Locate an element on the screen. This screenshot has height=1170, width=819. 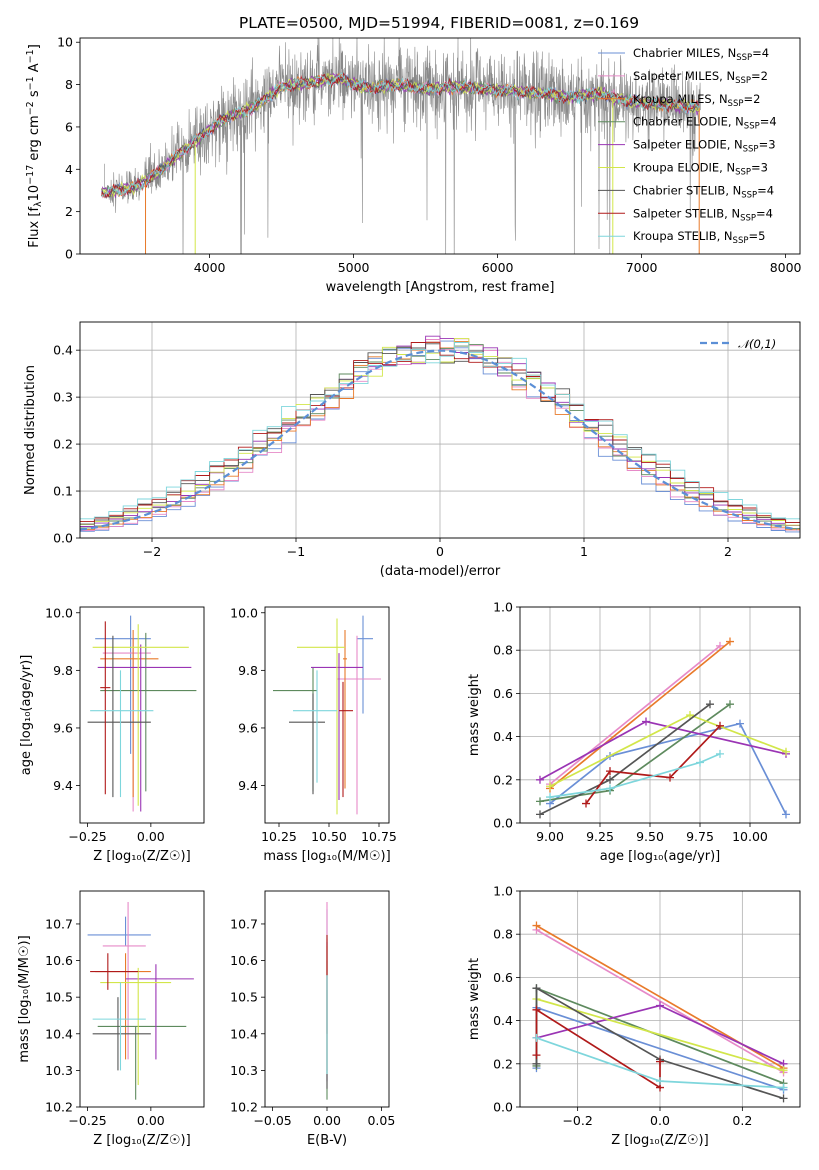
y-tick-label: 9.4 is located at coordinates (63, 785).